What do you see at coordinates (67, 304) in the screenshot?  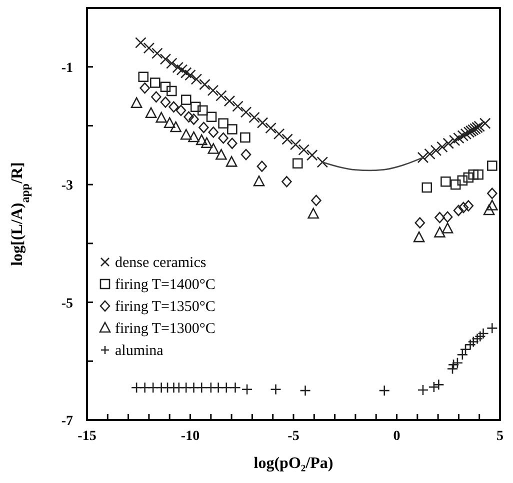 I see `y-tick-label: -5` at bounding box center [67, 304].